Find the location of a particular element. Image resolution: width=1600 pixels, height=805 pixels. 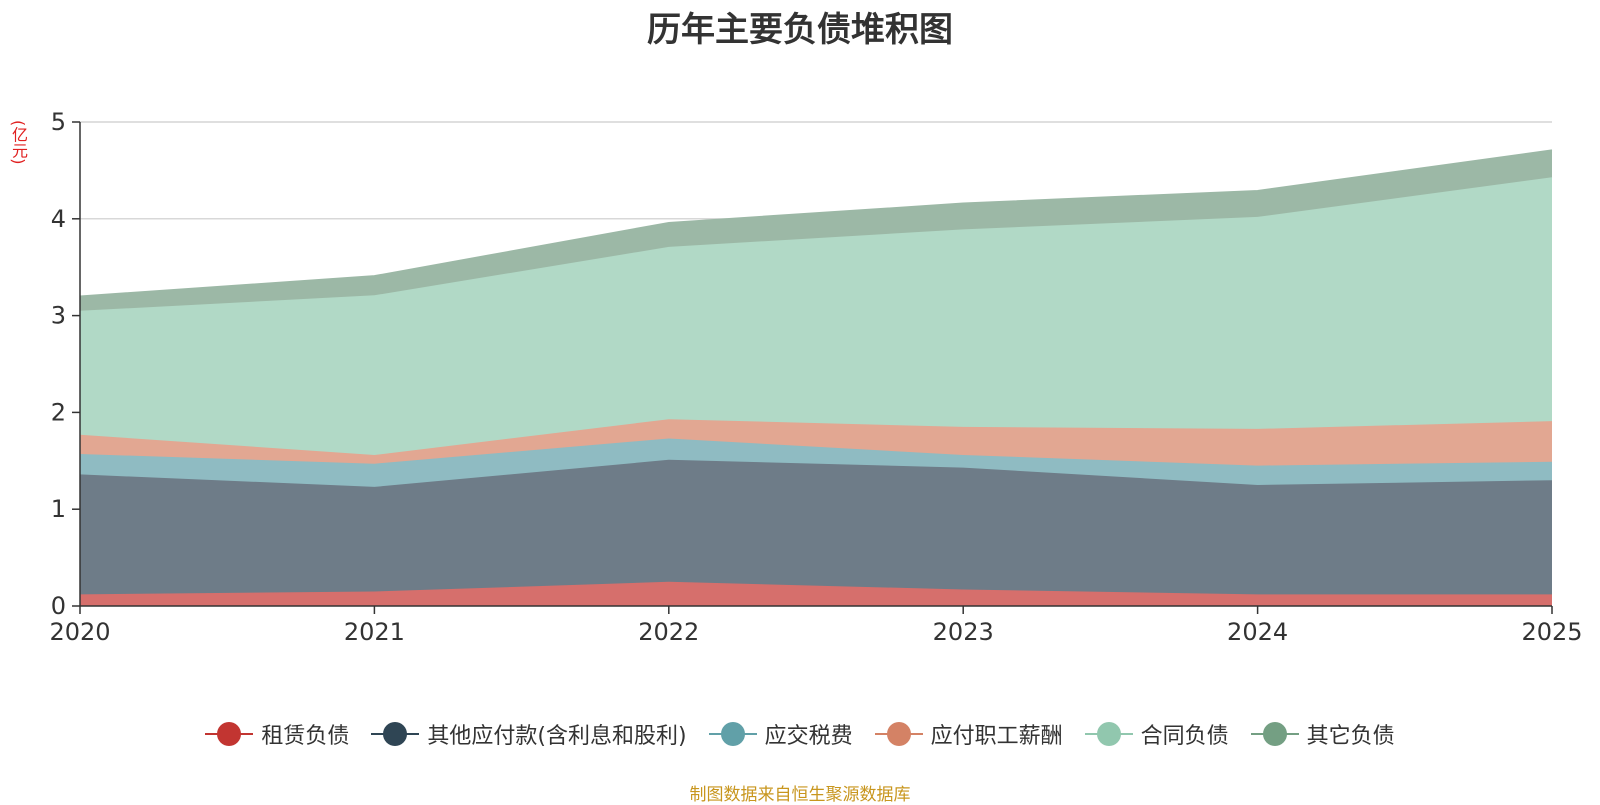

y-axis-unit-label: (亿元) is located at coordinates (18, 142).